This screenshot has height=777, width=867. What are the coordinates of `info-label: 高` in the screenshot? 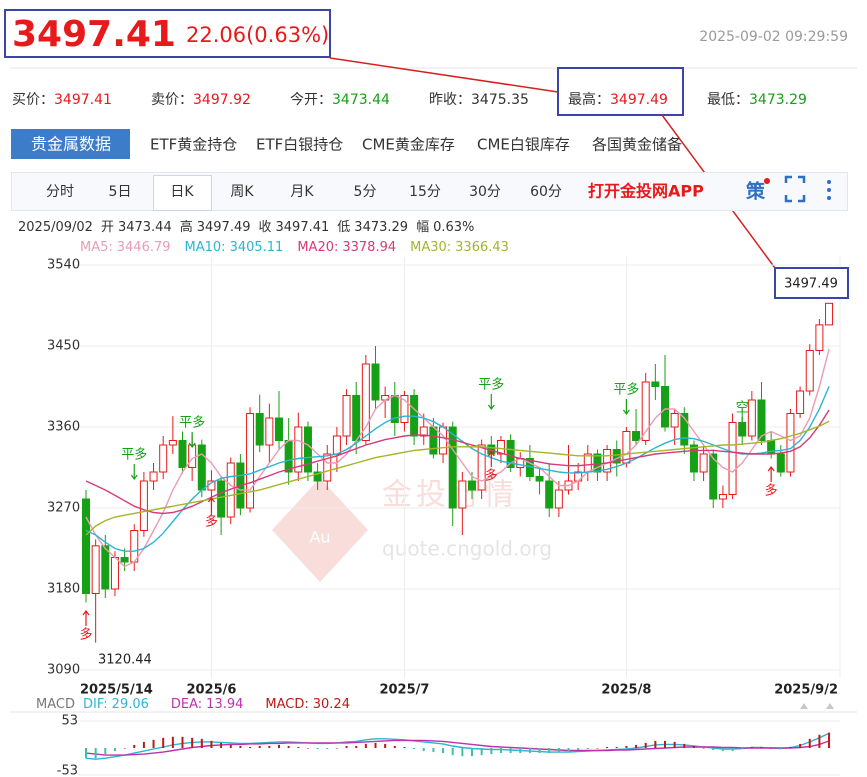 It's located at (186, 227).